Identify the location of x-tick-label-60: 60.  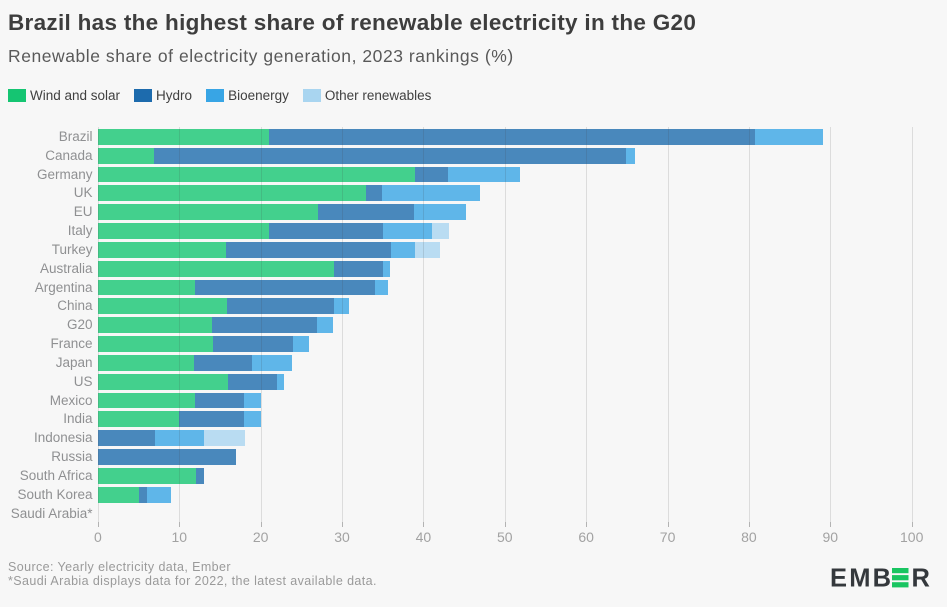
(586, 537).